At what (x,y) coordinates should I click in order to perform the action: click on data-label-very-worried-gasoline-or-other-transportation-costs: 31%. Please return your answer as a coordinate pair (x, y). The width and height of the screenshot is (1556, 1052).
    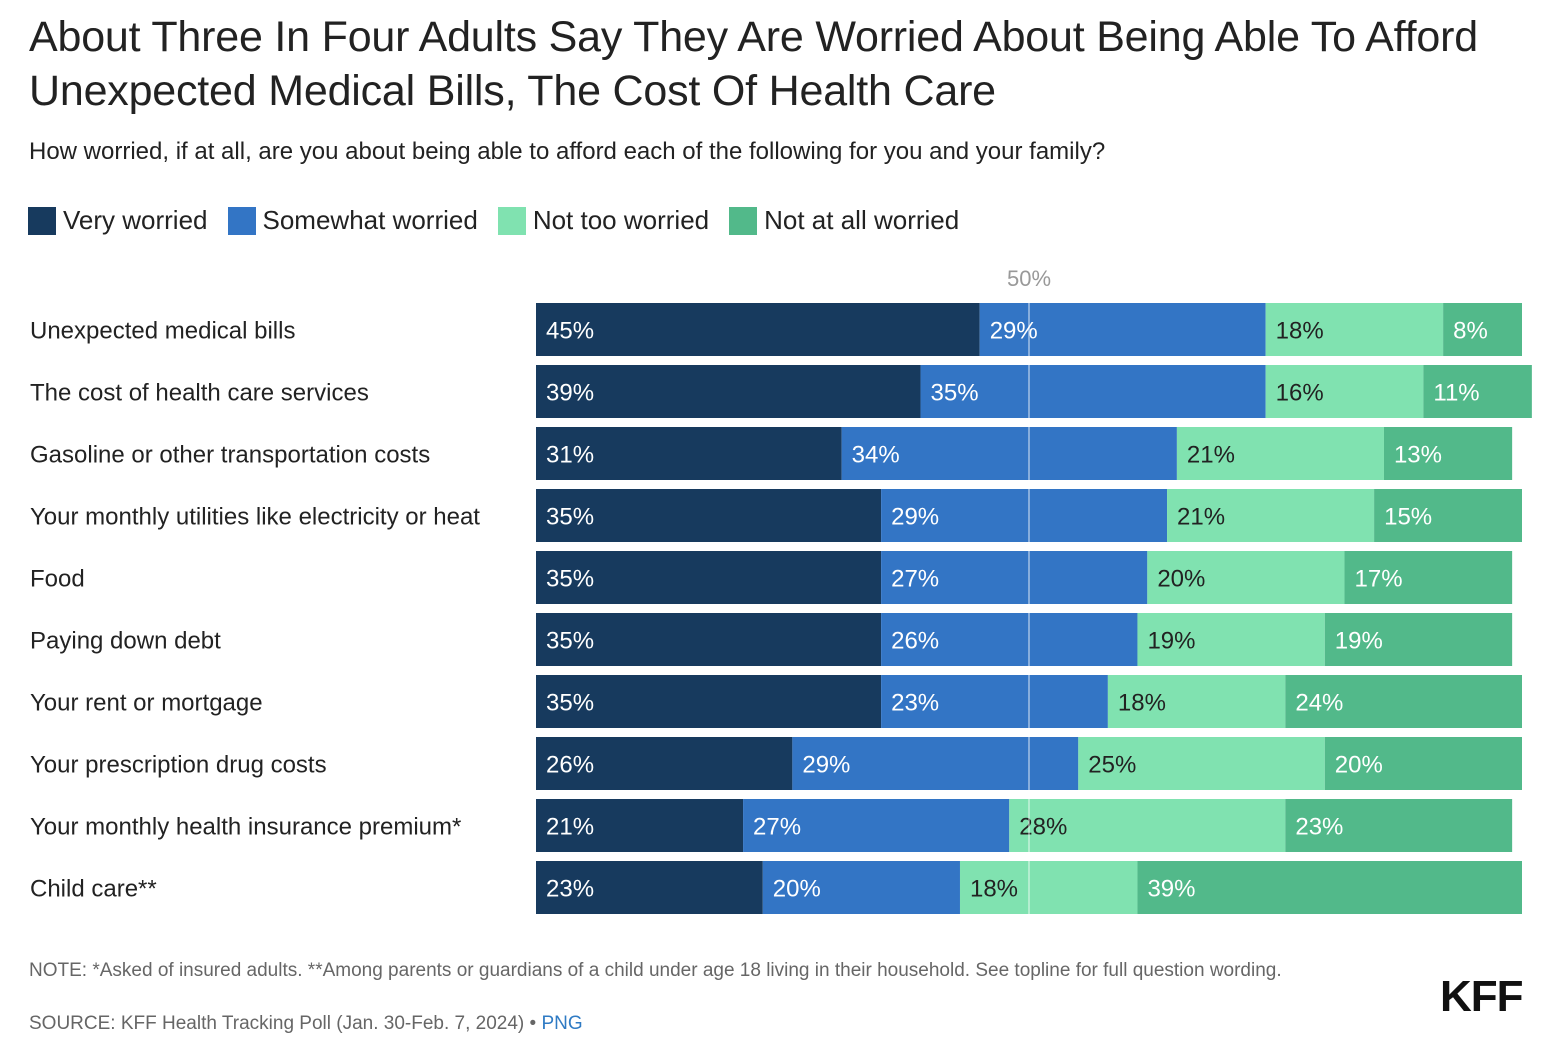
    Looking at the image, I should click on (570, 455).